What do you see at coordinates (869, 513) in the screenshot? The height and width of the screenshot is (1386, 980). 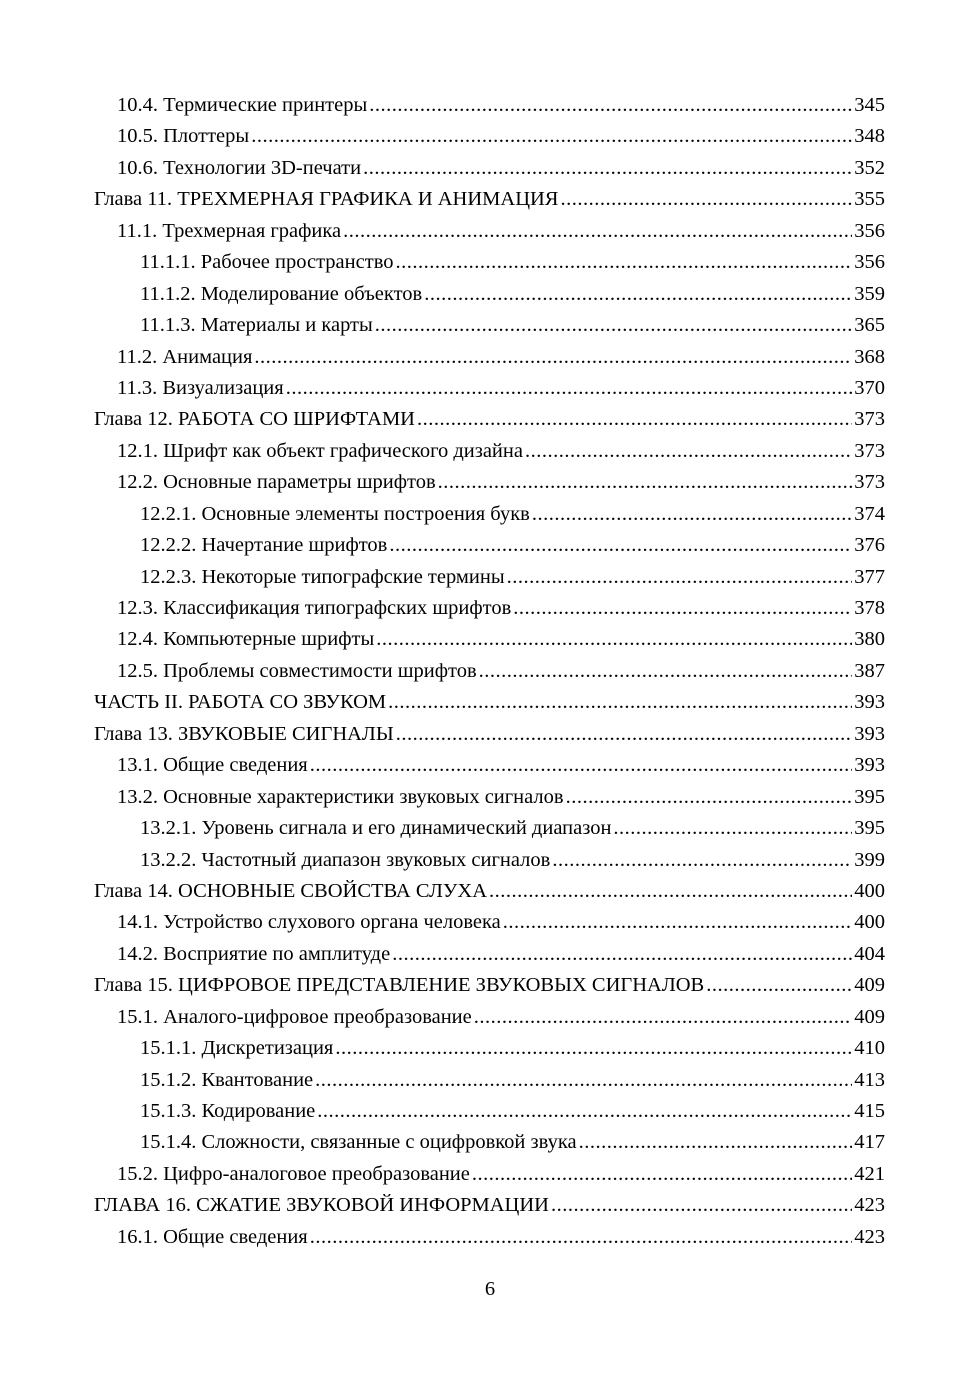 I see `toc-entry-page: 374` at bounding box center [869, 513].